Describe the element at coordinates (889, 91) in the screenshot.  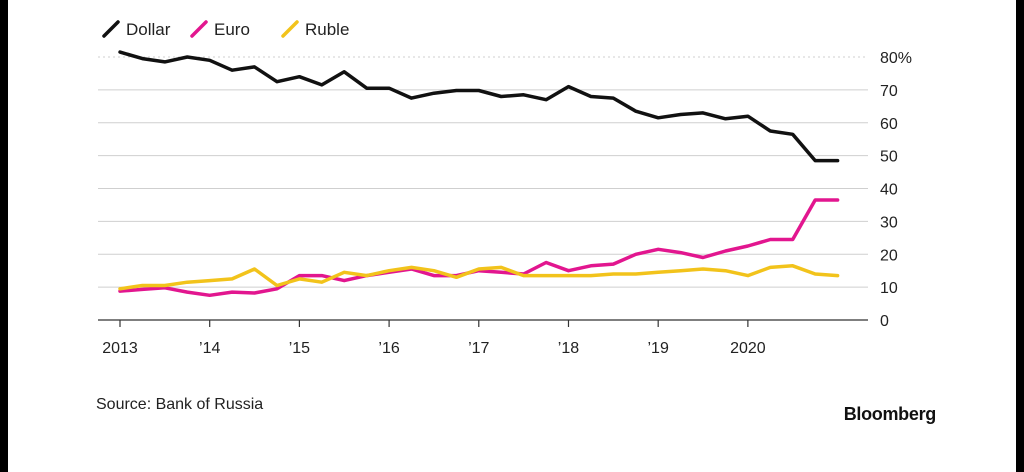
I see `y-tick-label: 70` at that location.